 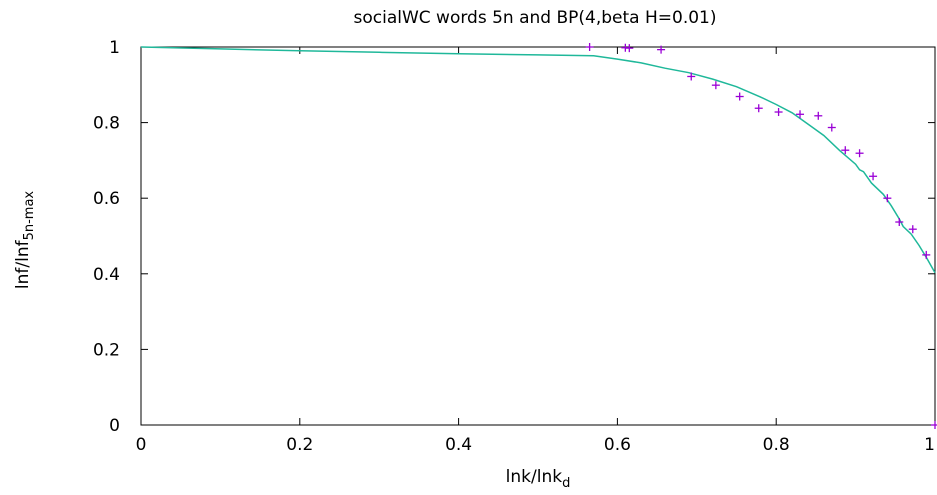 I want to click on x-tick-label-1: 0.2, so click(x=299, y=445).